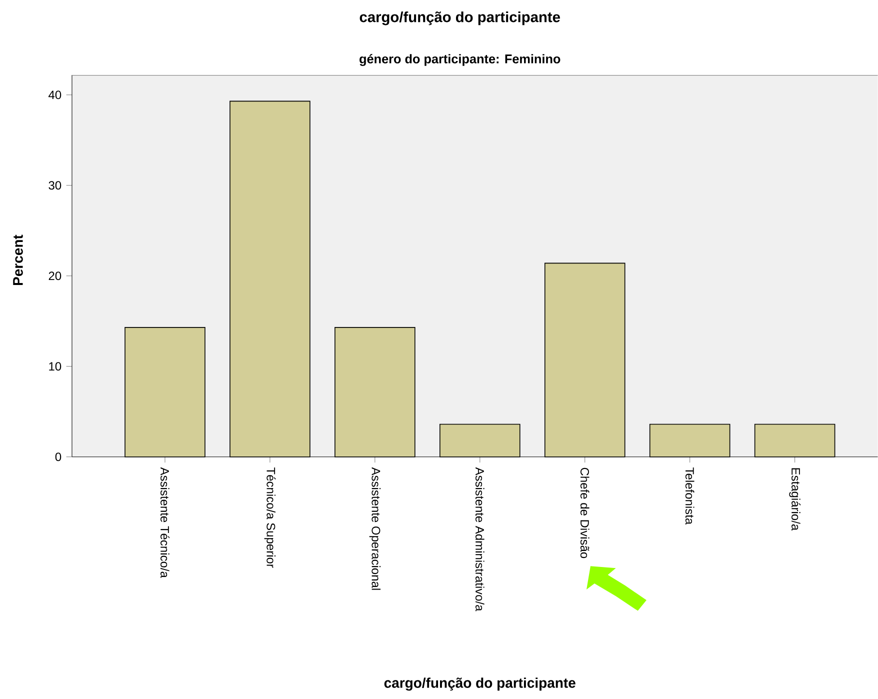 The width and height of the screenshot is (878, 699). I want to click on y-tick-label: 10, so click(55, 366).